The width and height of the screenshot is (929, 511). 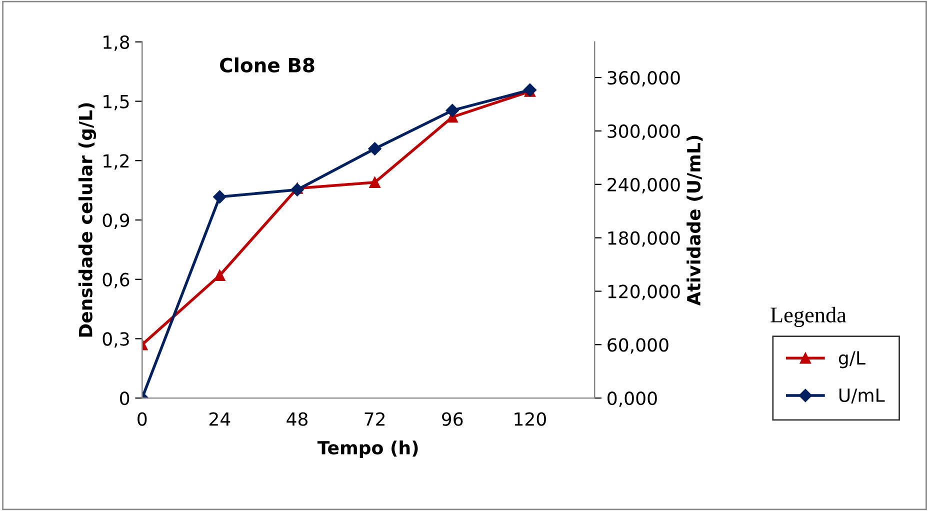 I want to click on y-tick-label: 1,8, so click(x=117, y=43).